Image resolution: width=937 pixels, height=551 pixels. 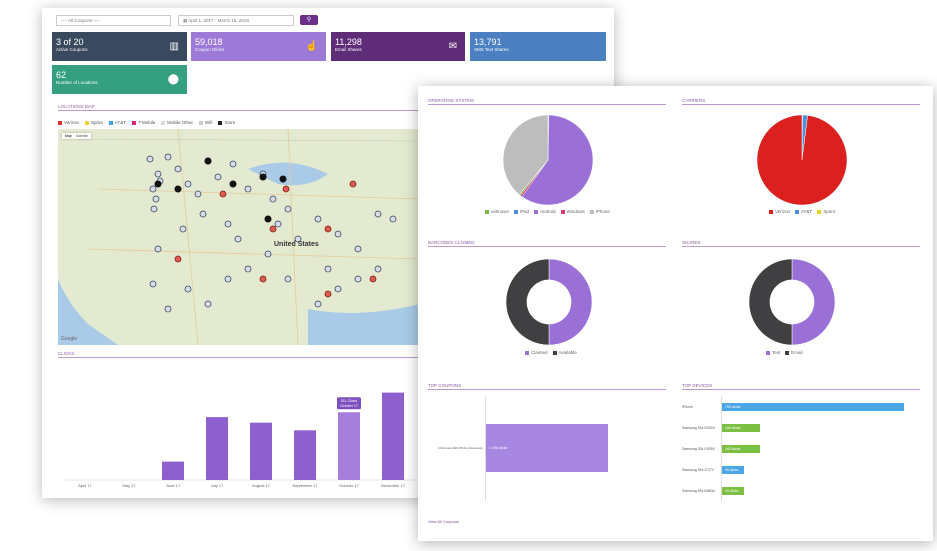 What do you see at coordinates (143, 122) in the screenshot?
I see `map-legend-item: T-Mobile` at bounding box center [143, 122].